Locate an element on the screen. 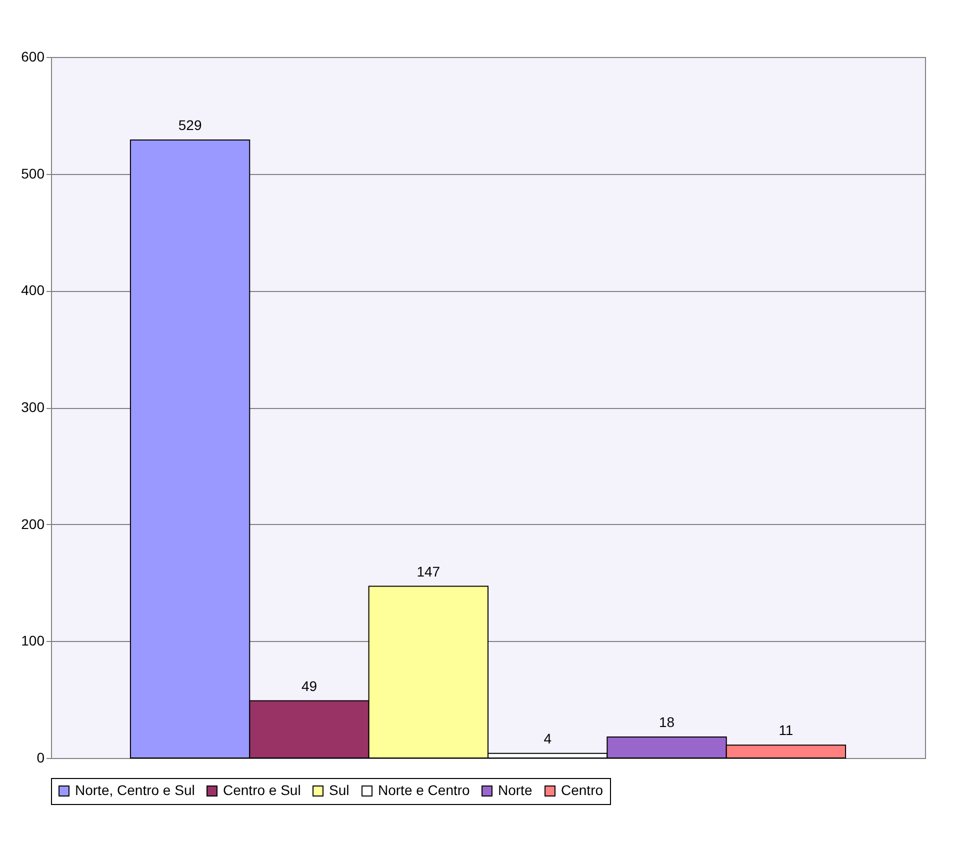 The width and height of the screenshot is (960, 841). legend-label: Norte, Centro e Sul is located at coordinates (135, 790).